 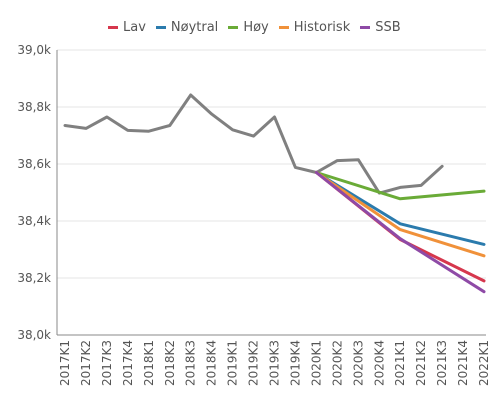 I want to click on x-tick-label: 2019K4, so click(x=295, y=363).